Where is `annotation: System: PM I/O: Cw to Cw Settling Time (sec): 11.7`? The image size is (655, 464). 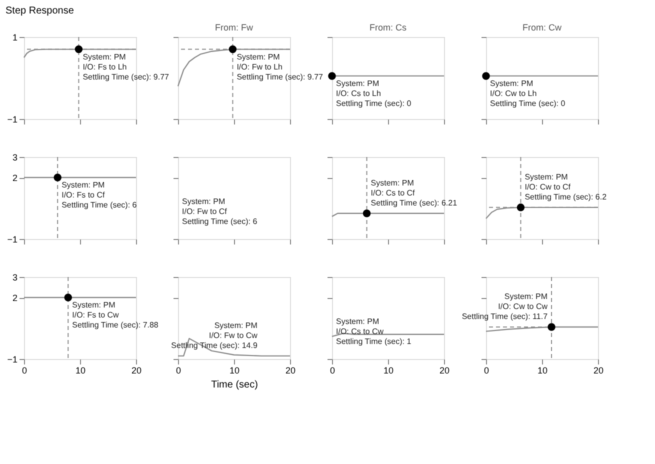
annotation: System: PM I/O: Cw to Cw Settling Time (sec): 11.7 is located at coordinates (505, 307).